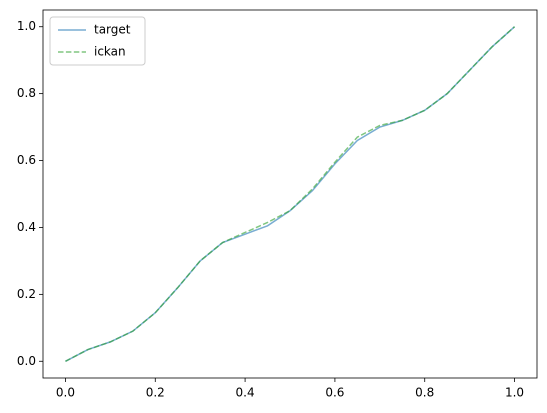  What do you see at coordinates (26, 160) in the screenshot?
I see `y-tick-label: 0.6` at bounding box center [26, 160].